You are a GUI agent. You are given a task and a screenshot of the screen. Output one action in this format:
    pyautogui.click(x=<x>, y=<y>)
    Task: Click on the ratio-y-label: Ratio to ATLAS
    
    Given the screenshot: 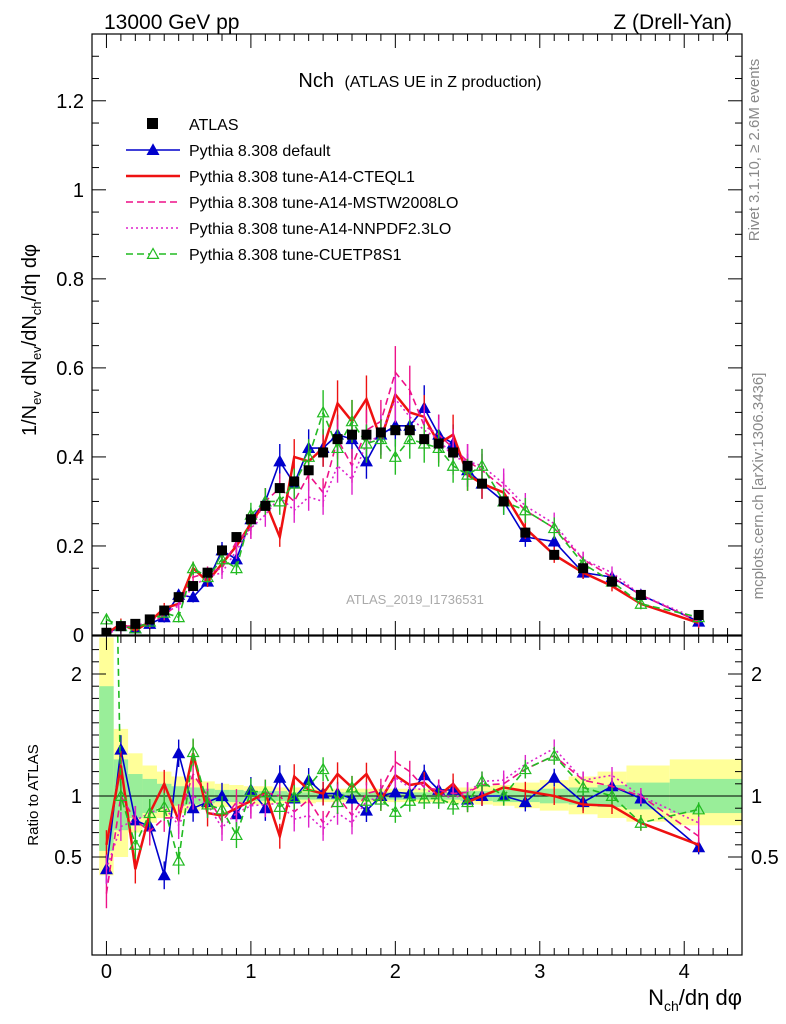 What is the action you would take?
    pyautogui.click(x=33, y=794)
    